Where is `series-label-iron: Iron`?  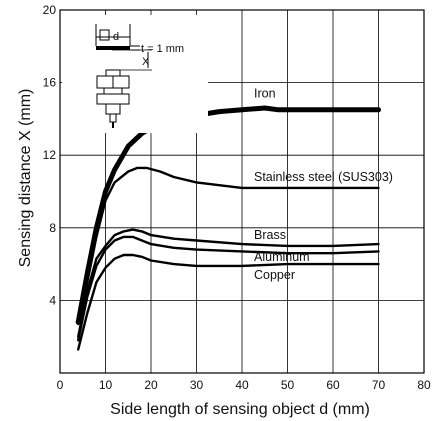
series-label-iron: Iron is located at coordinates (265, 93).